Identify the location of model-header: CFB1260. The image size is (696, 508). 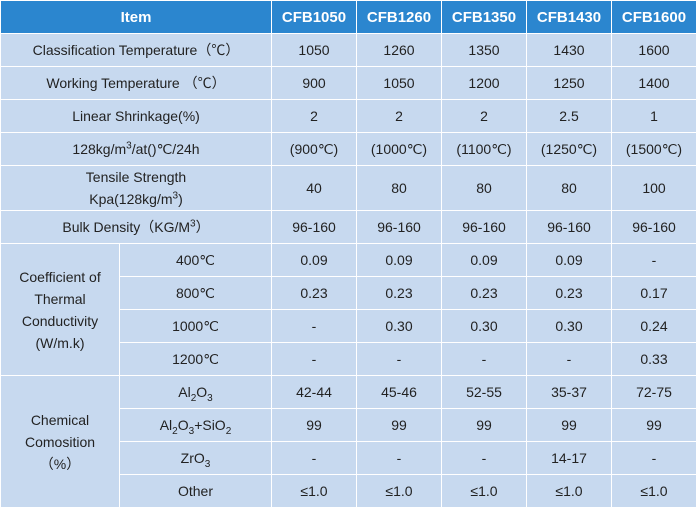
(399, 17).